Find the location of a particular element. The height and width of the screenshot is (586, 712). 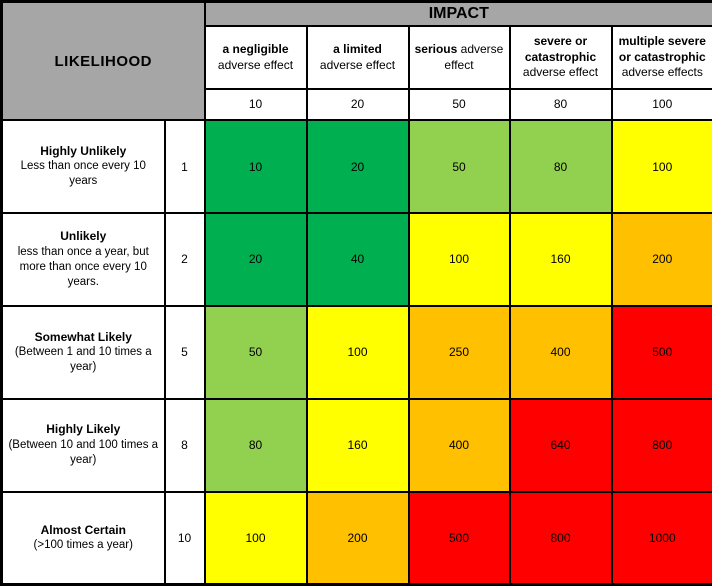

likelihood-desc: (>100 times a year) is located at coordinates (83, 545).